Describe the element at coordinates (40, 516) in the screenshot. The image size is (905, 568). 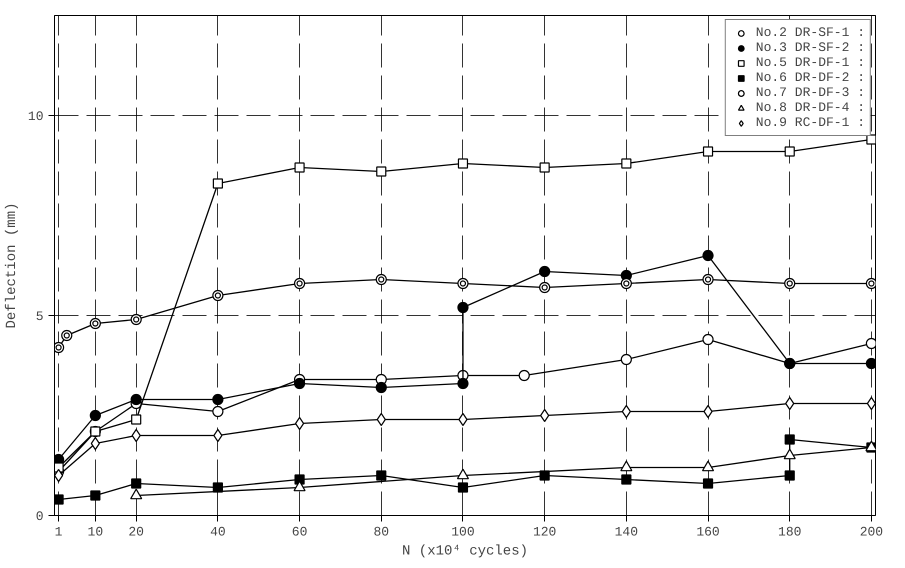
I see `y-tick-label: 0` at that location.